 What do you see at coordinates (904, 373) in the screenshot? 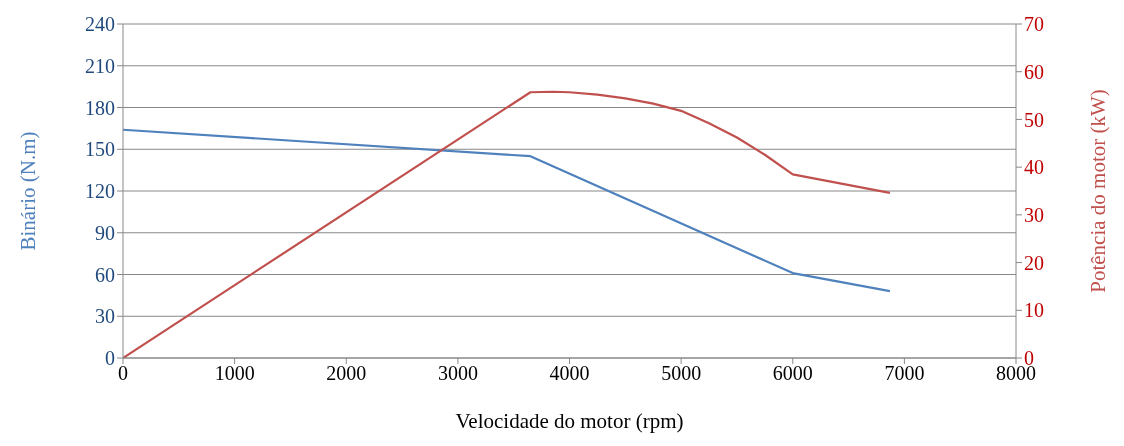
I see `x-tick-label: 7000` at bounding box center [904, 373].